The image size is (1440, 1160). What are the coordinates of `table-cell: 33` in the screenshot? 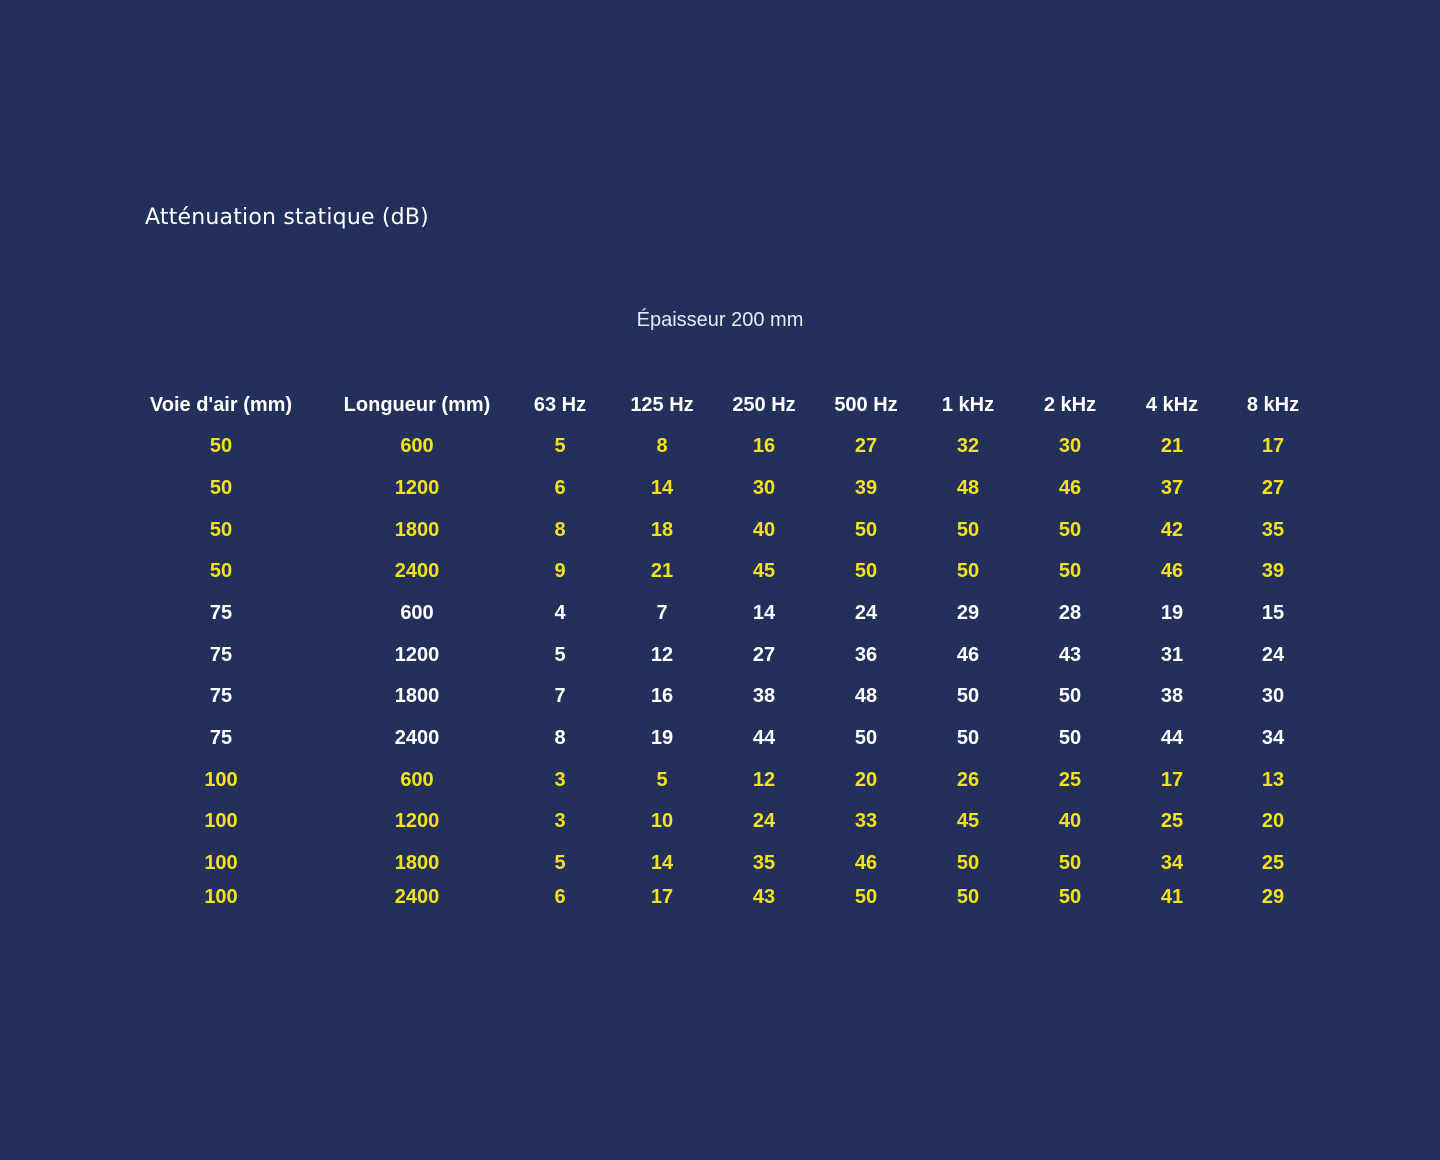 It's located at (866, 821).